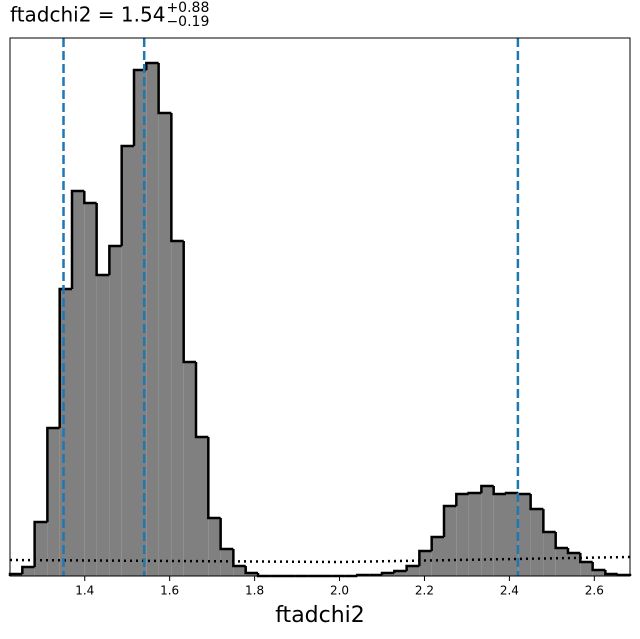 The height and width of the screenshot is (639, 640). What do you see at coordinates (187, 22) in the screenshot?
I see `title-lower: −0.19` at bounding box center [187, 22].